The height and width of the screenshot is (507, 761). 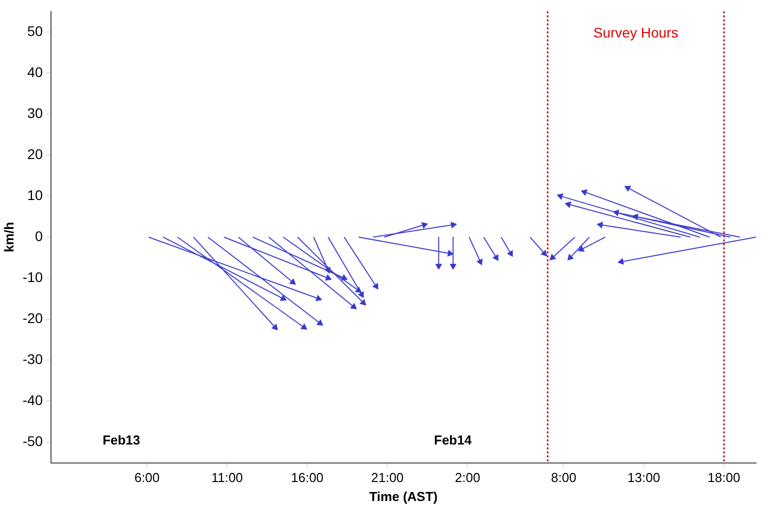 I want to click on x-tick-label: 2:00, so click(x=467, y=478).